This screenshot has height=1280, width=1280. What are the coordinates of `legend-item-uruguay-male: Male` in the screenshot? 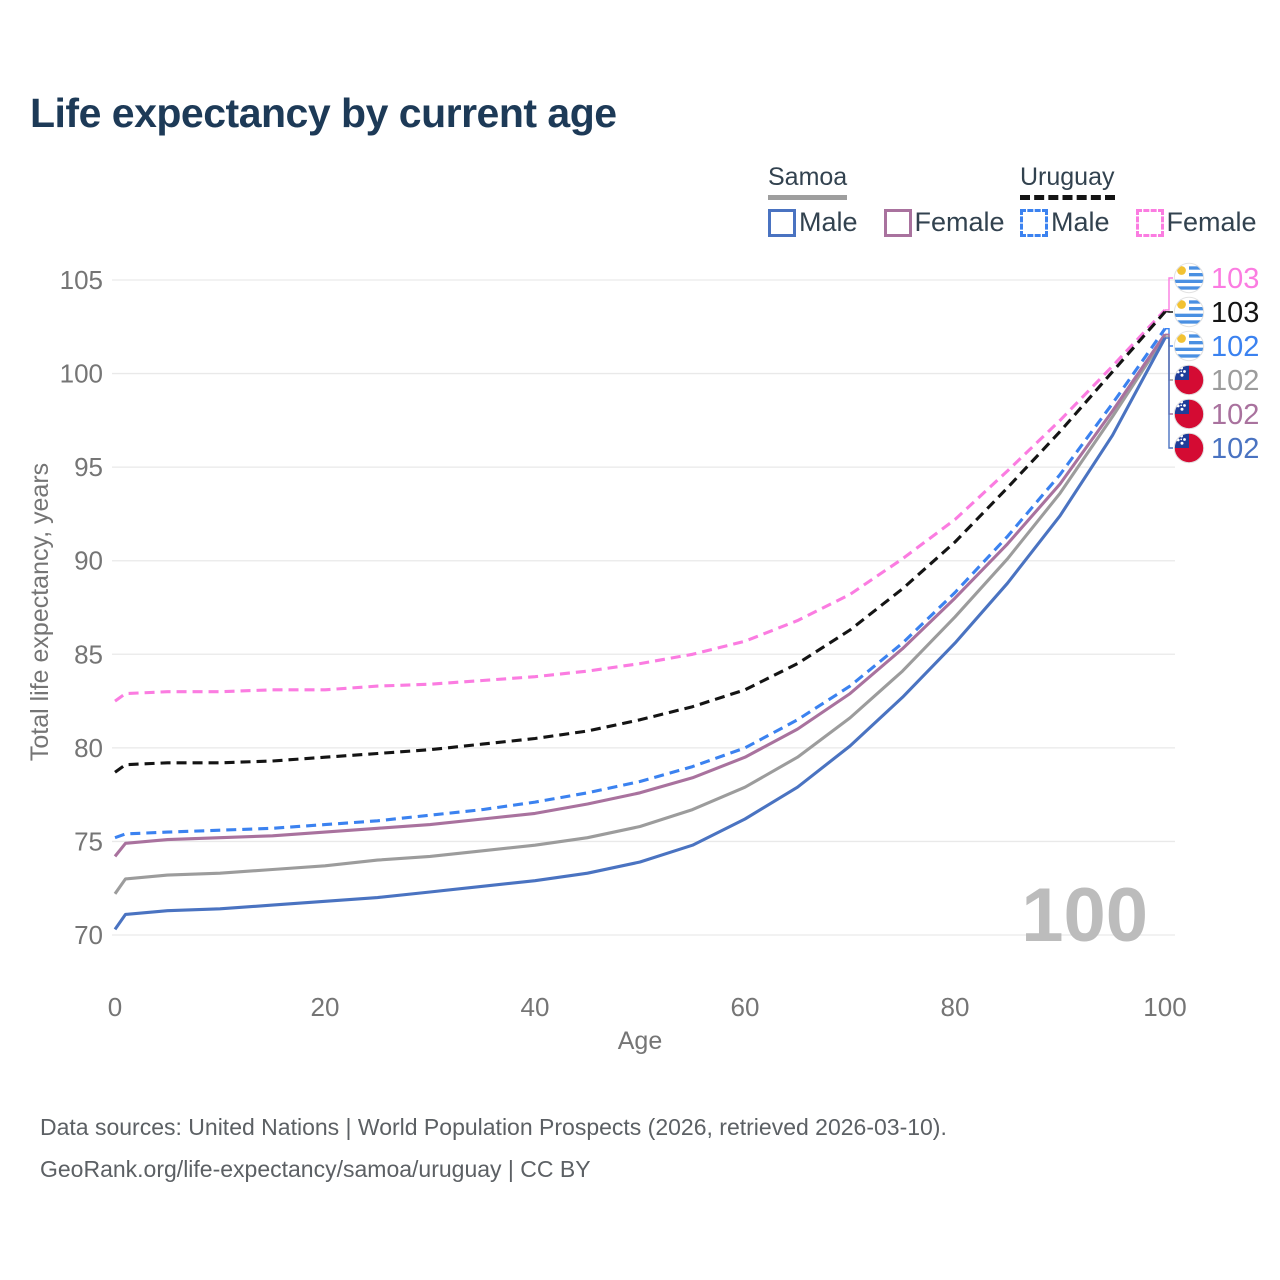 It's located at (1065, 222).